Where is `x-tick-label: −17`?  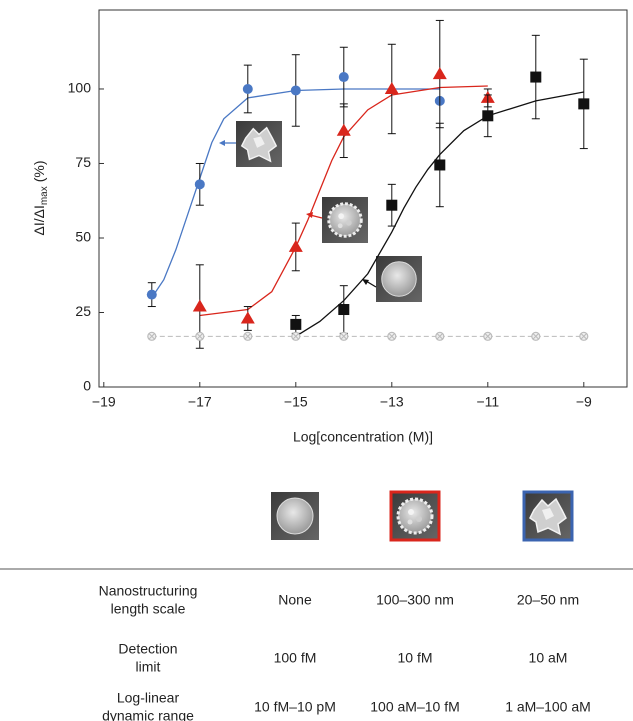 x-tick-label: −17 is located at coordinates (200, 402).